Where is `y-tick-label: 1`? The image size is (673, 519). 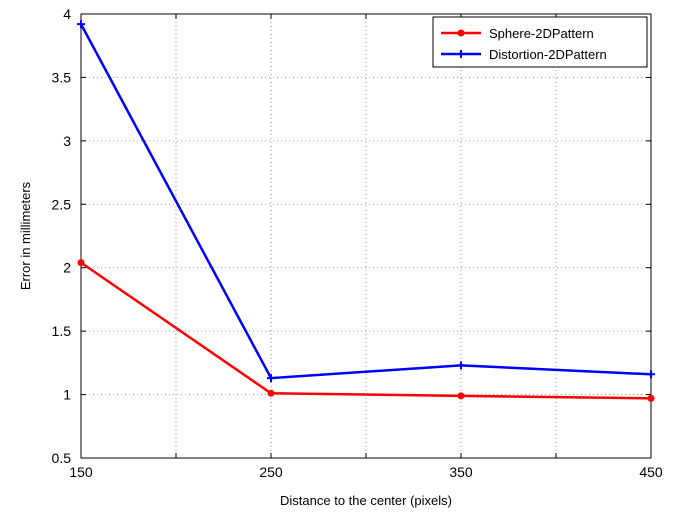 y-tick-label: 1 is located at coordinates (67, 395).